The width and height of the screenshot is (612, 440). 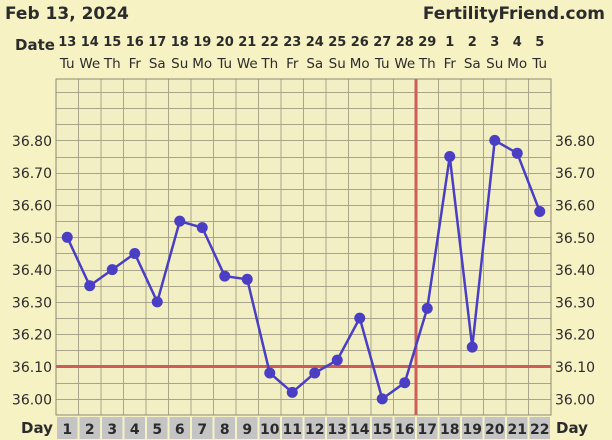 I want to click on day-label: 3, so click(x=112, y=430).